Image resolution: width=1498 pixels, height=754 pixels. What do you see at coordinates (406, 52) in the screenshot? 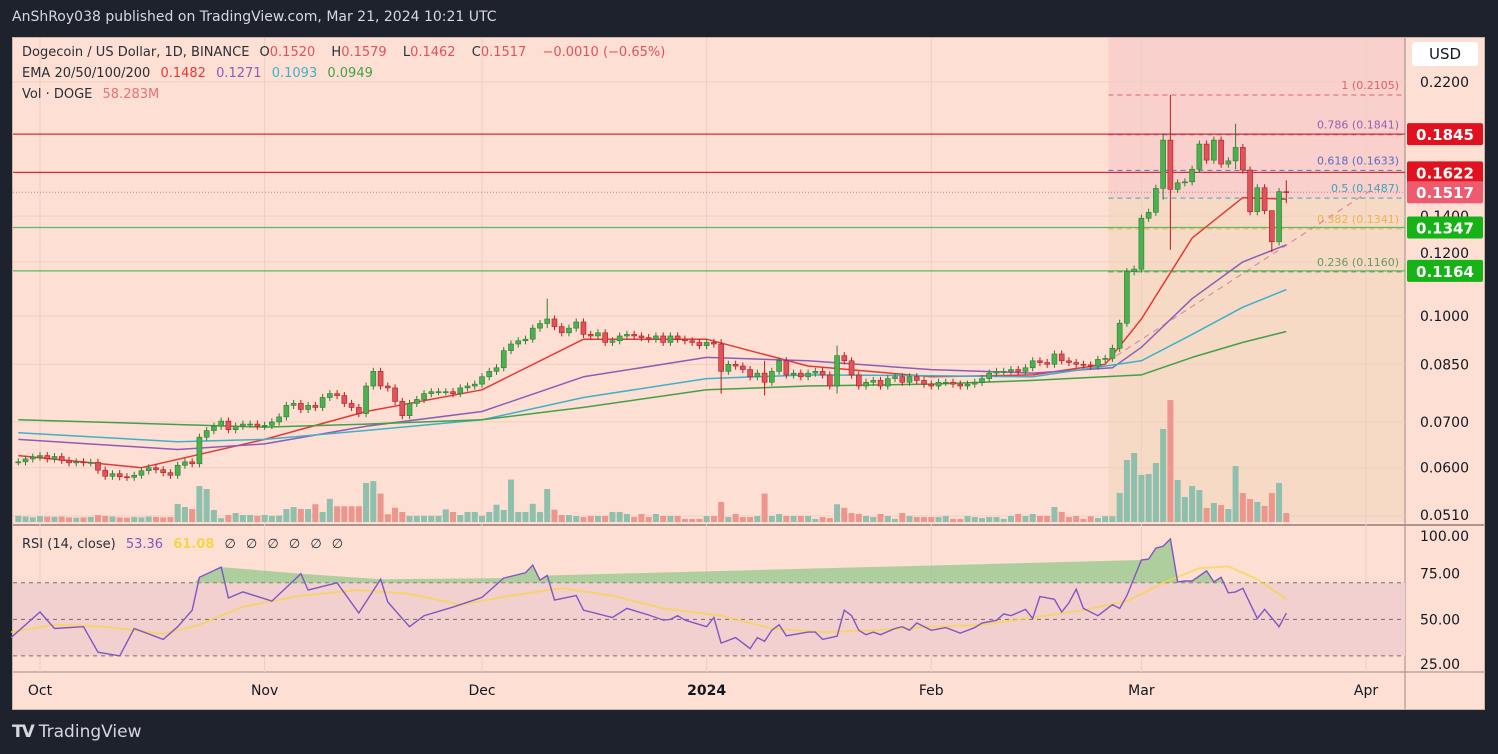
I see `low-label: L` at bounding box center [406, 52].